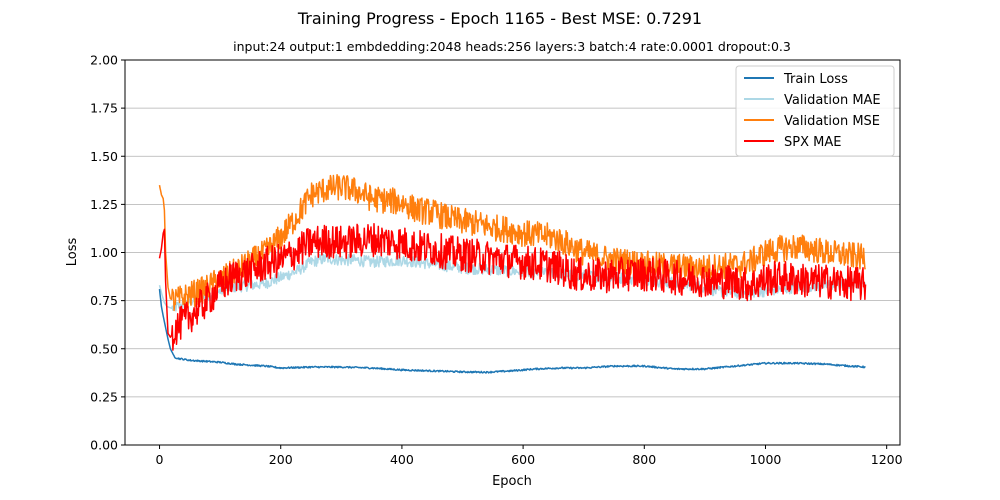 This screenshot has height=500, width=1000. I want to click on y-tick-label: 0.50, so click(104, 348).